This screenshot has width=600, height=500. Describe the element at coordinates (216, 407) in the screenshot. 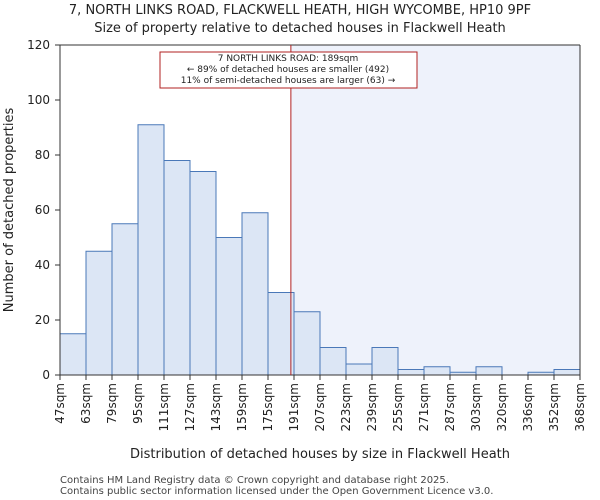

I see `x-tick-label: 143sqm` at that location.